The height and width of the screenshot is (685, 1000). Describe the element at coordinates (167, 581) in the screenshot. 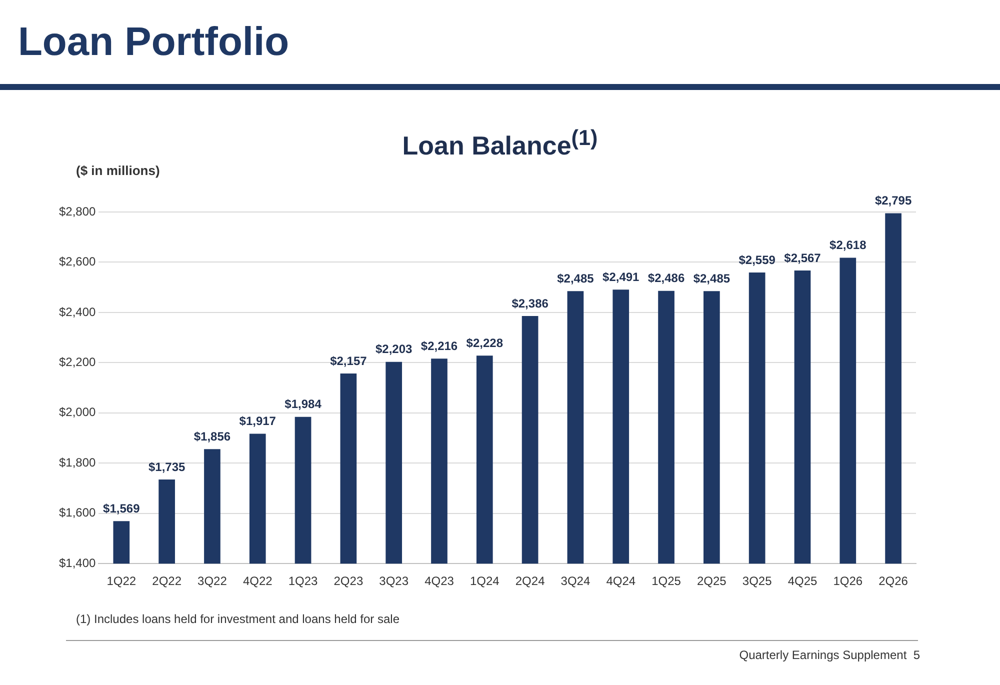

I see `x-tick-label: 2Q22` at that location.